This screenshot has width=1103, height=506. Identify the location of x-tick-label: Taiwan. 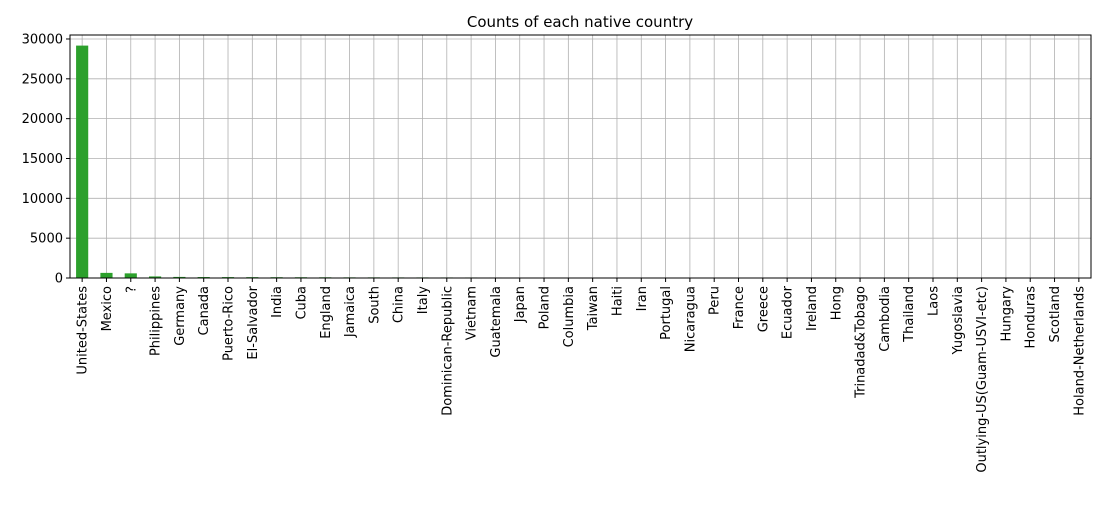
(593, 308).